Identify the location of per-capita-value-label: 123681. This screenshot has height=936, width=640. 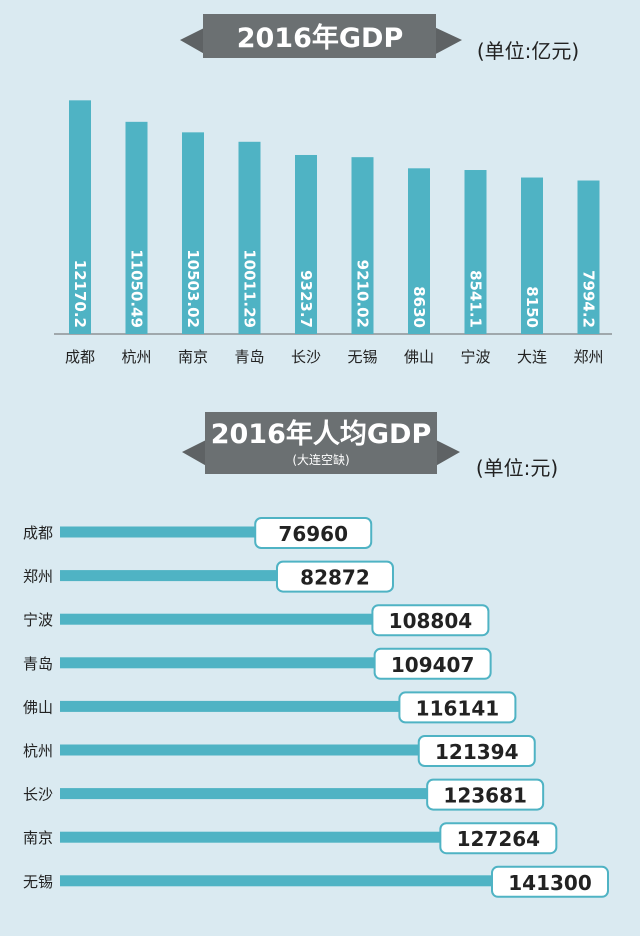
(485, 796).